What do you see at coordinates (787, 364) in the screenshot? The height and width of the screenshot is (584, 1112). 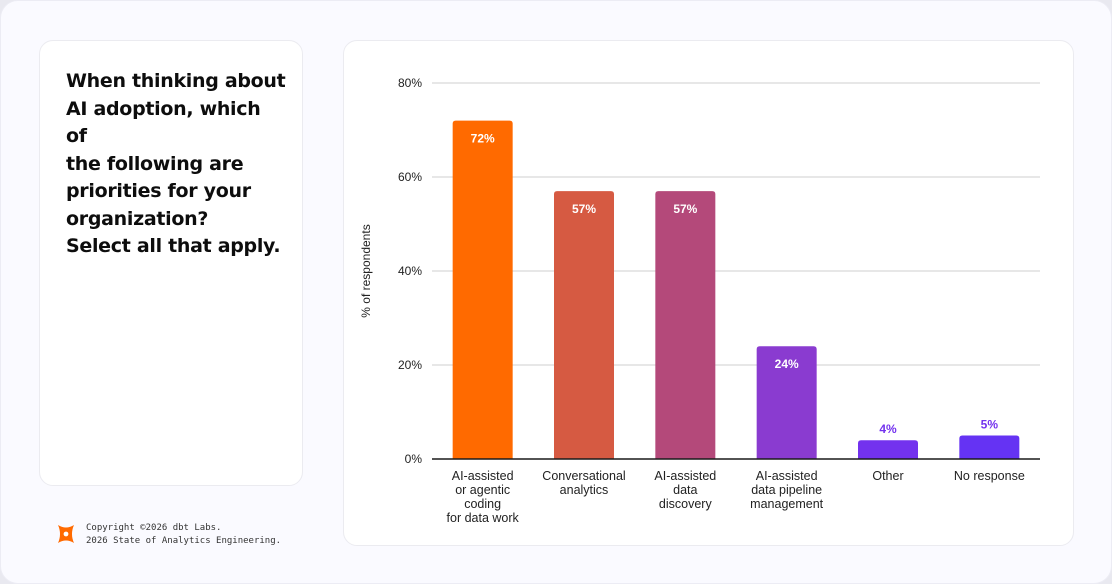 I see `bar-data-label: 24%` at bounding box center [787, 364].